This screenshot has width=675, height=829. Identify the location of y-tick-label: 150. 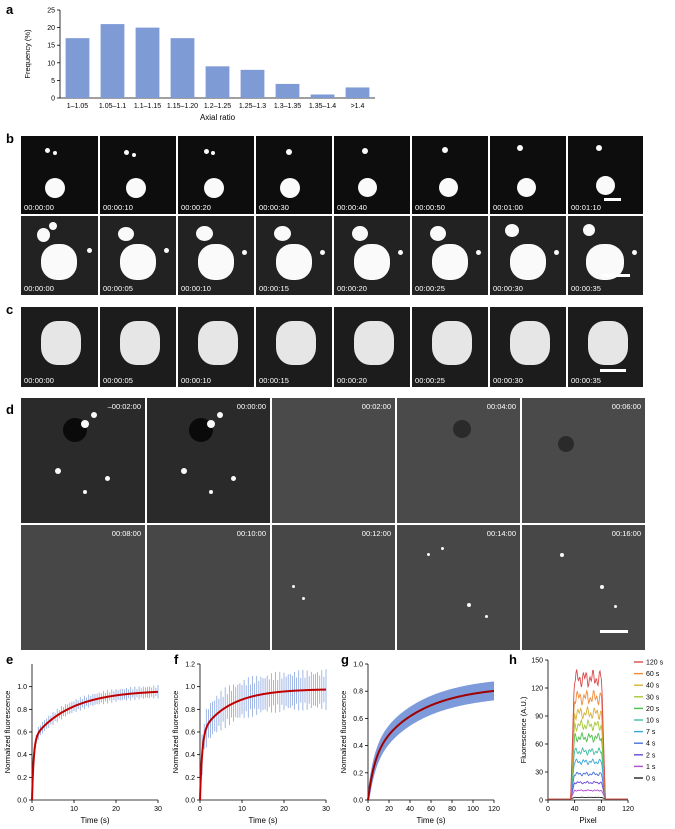
(537, 661).